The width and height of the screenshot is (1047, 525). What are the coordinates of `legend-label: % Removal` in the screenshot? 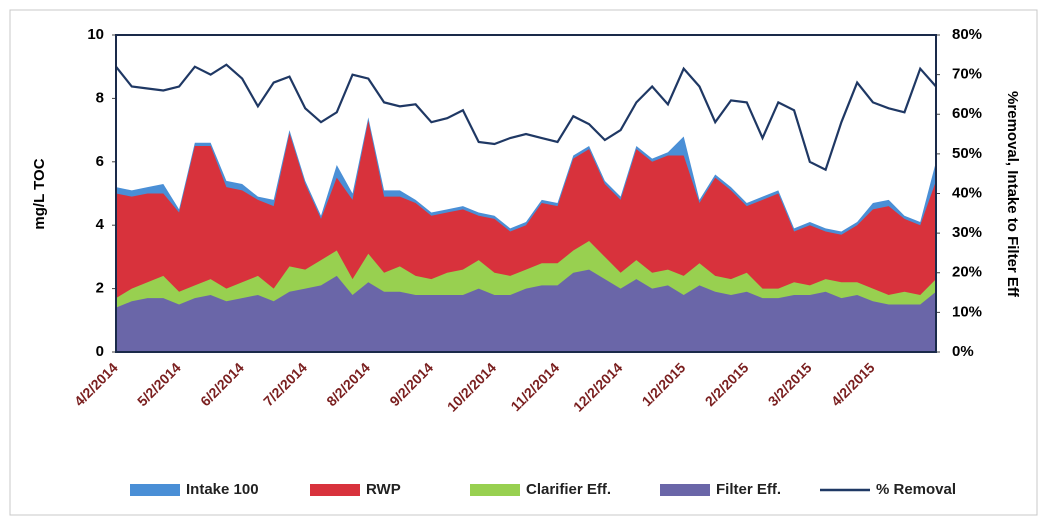 It's located at (916, 489).